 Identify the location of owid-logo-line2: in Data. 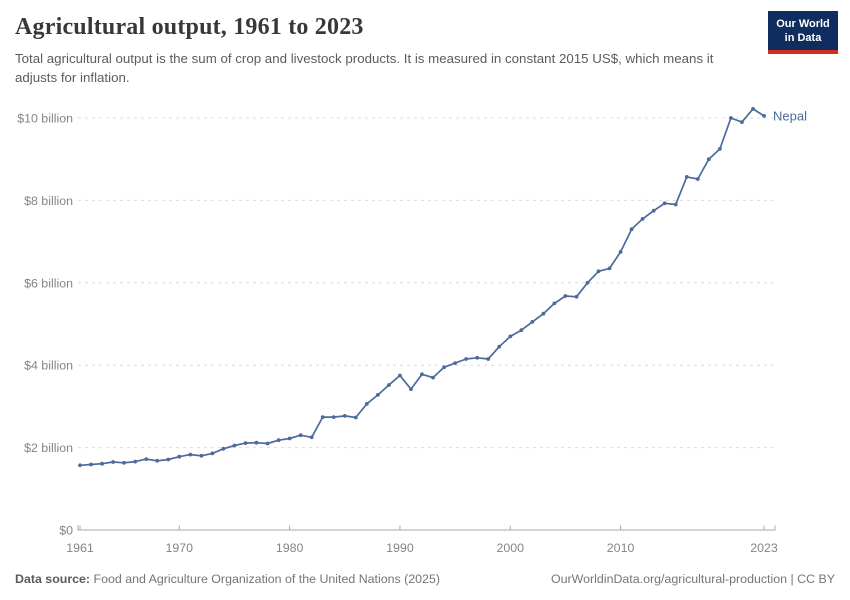
(803, 38).